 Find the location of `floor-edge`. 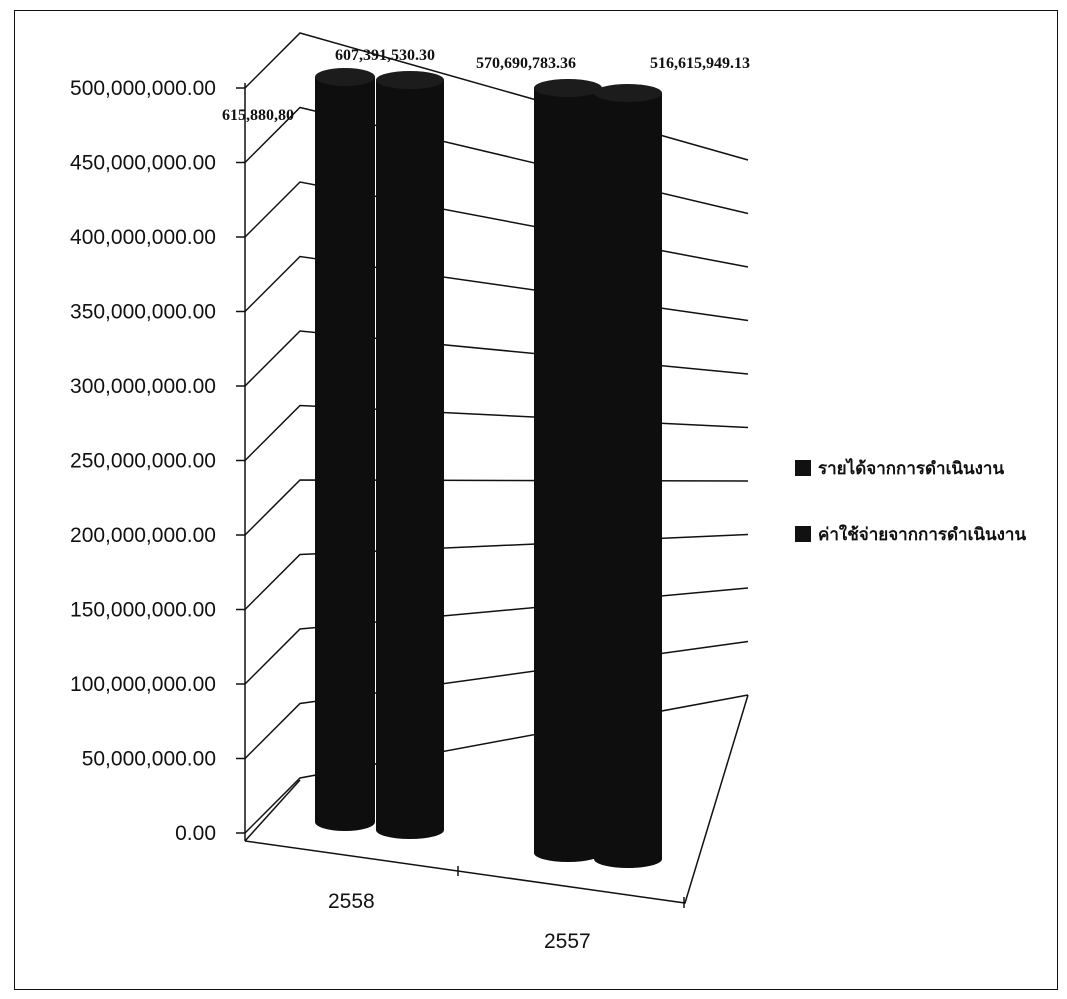

floor-edge is located at coordinates (496, 799).